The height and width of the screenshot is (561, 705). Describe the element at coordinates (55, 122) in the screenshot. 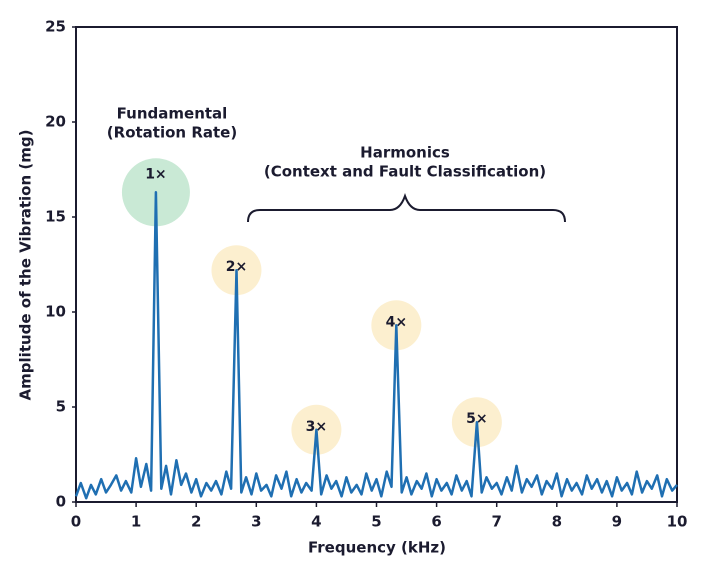

I see `y-tick-label: 20` at that location.